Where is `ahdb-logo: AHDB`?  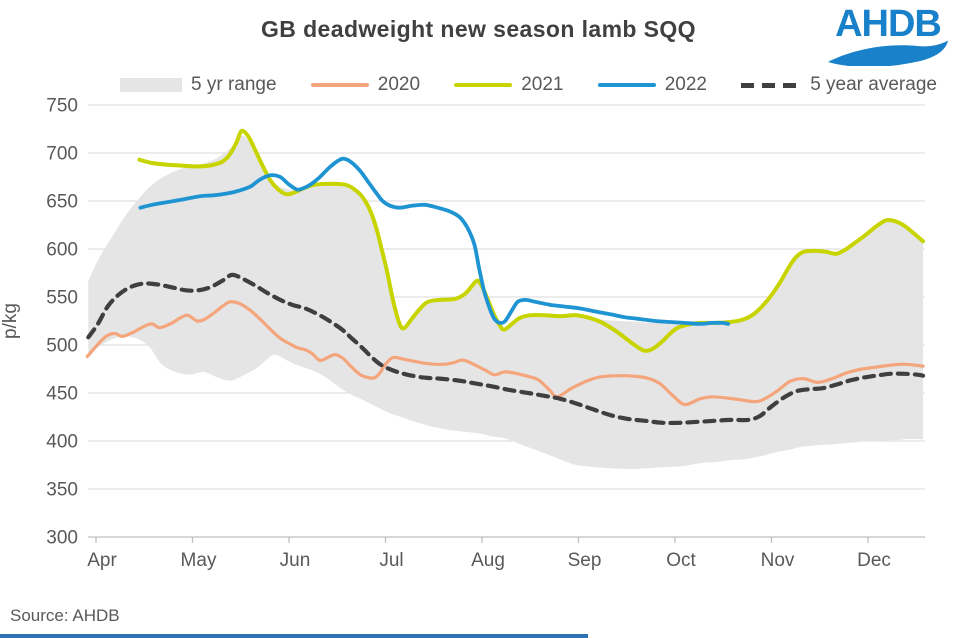 ahdb-logo: AHDB is located at coordinates (888, 34).